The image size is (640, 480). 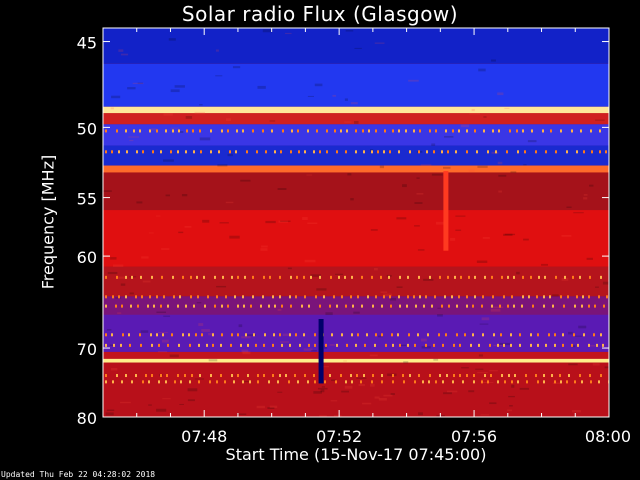 I want to click on chart-title: Solar radio Flux (Glasgow), so click(x=320, y=14).